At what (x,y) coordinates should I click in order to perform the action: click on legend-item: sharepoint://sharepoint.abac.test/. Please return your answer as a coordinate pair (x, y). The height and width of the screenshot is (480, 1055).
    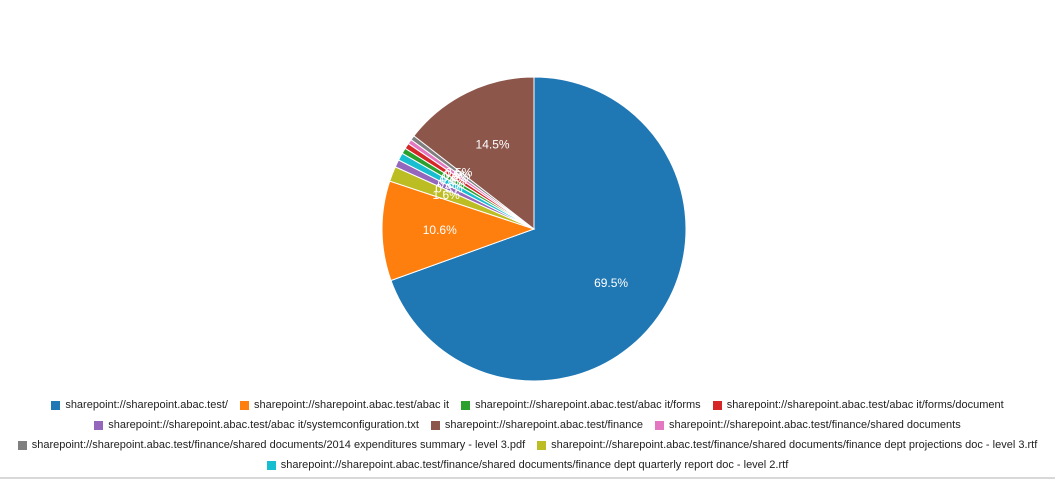
    Looking at the image, I should click on (139, 405).